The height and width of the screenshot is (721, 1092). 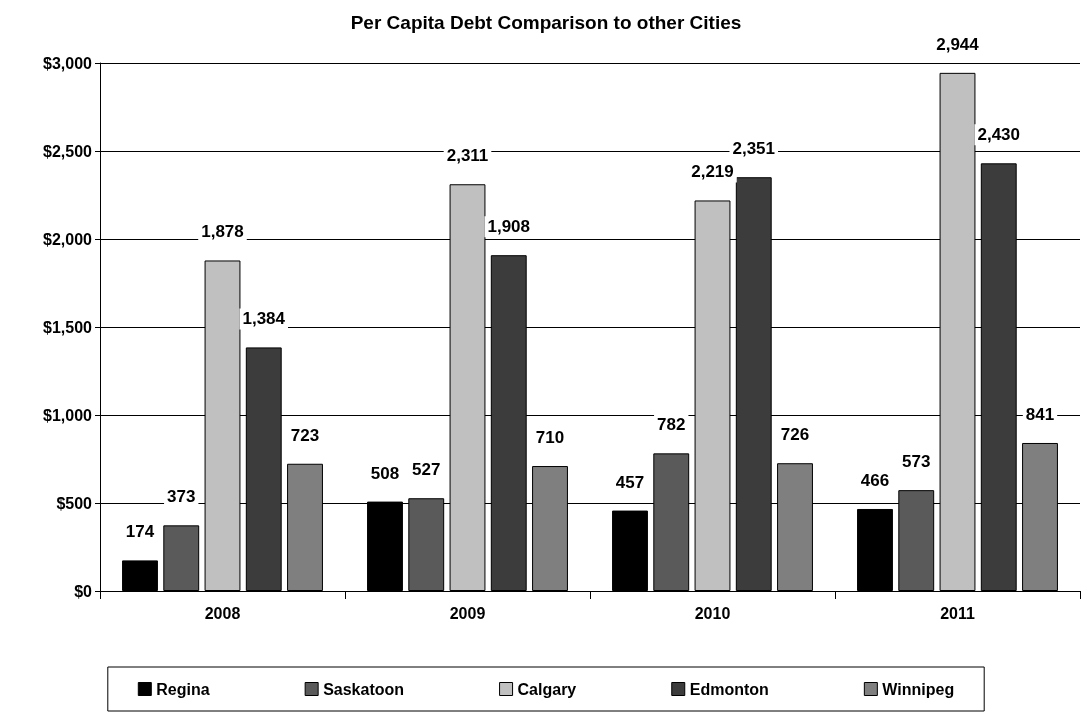 I want to click on data-label: 2,430, so click(x=999, y=135).